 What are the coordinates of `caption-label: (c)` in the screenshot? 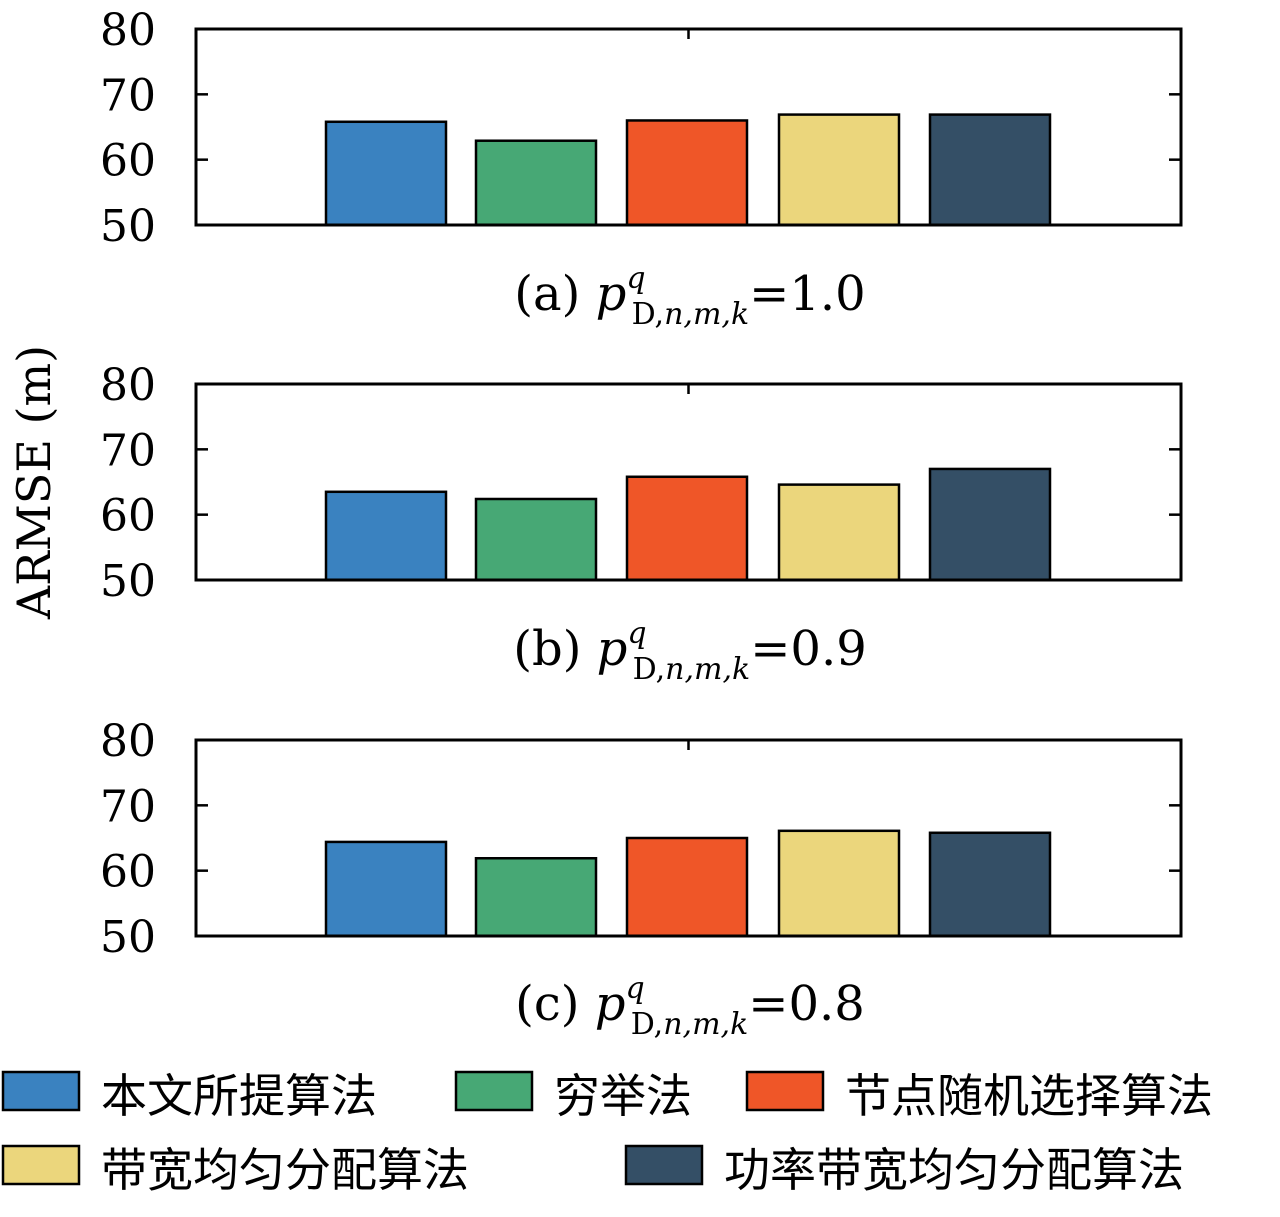 It's located at (555, 1004).